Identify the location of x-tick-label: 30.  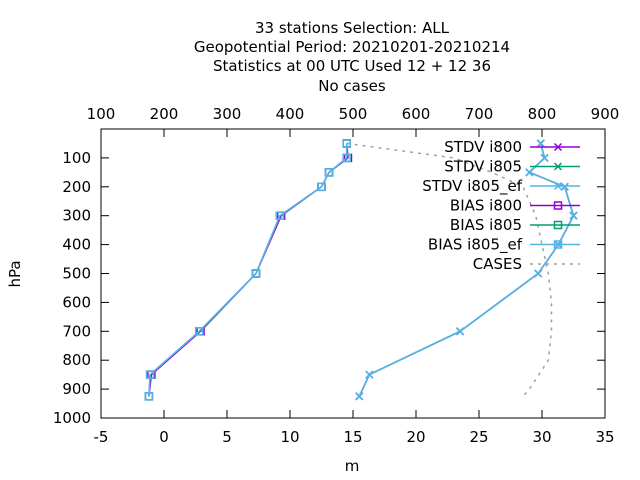
(541, 437).